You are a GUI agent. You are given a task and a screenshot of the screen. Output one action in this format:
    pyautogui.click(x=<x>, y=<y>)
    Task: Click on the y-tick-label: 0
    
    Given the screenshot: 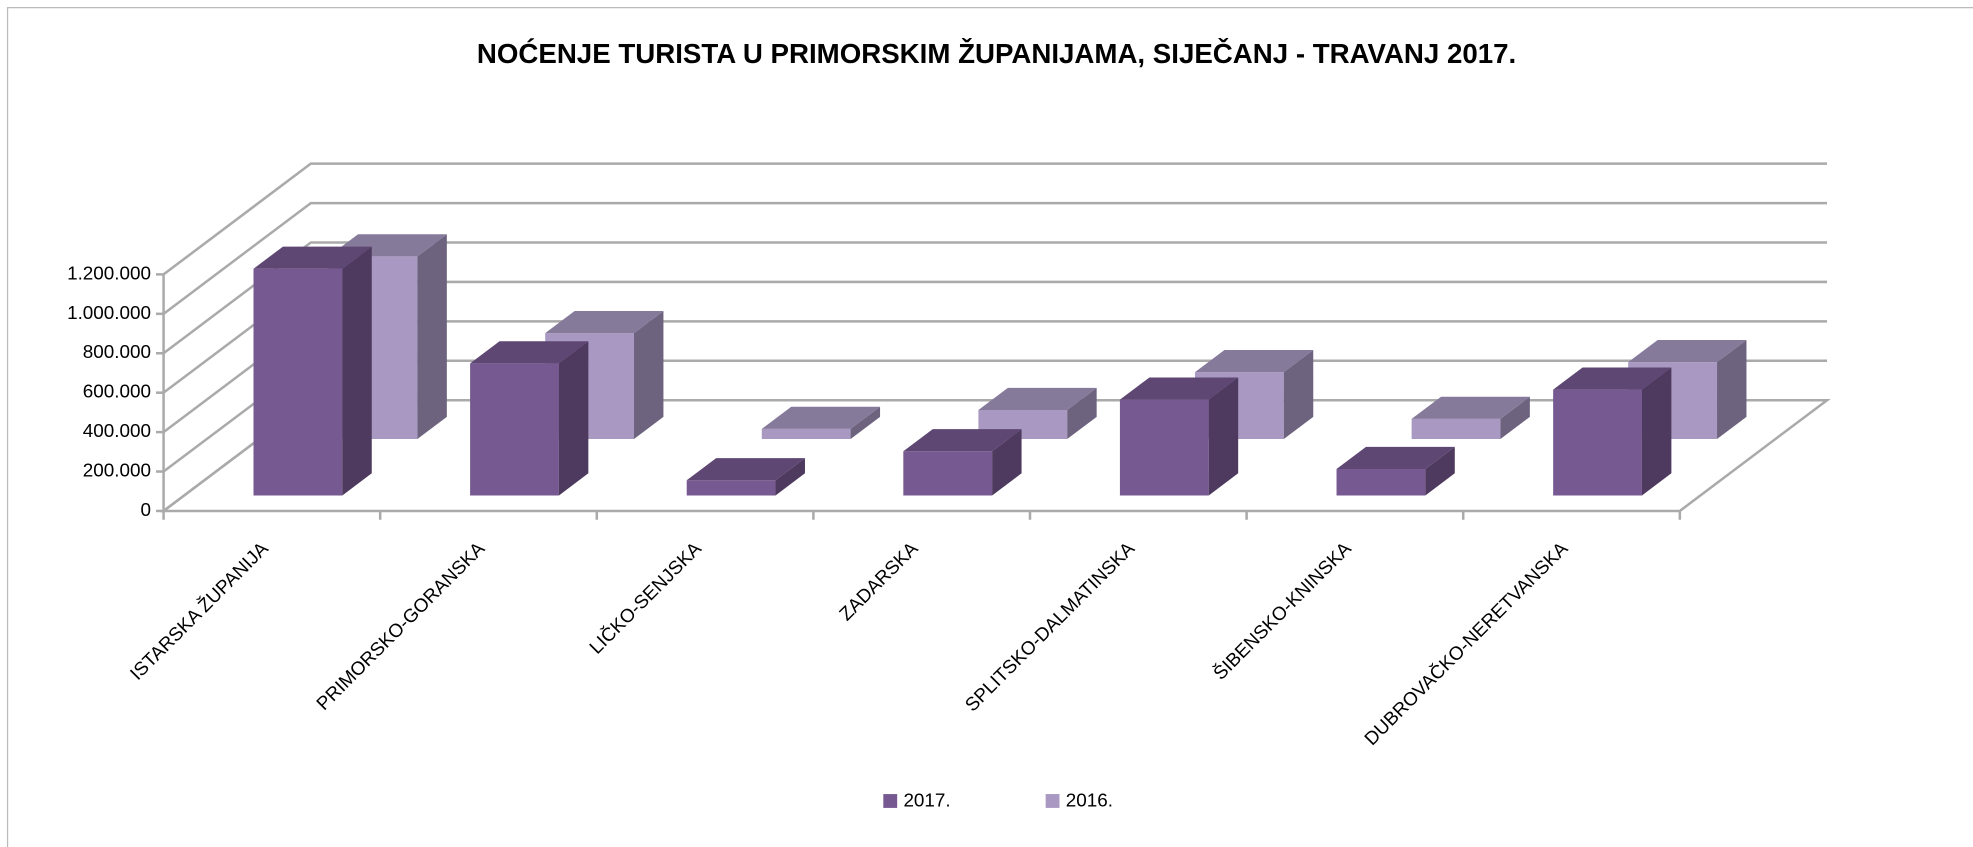 What is the action you would take?
    pyautogui.click(x=145, y=509)
    